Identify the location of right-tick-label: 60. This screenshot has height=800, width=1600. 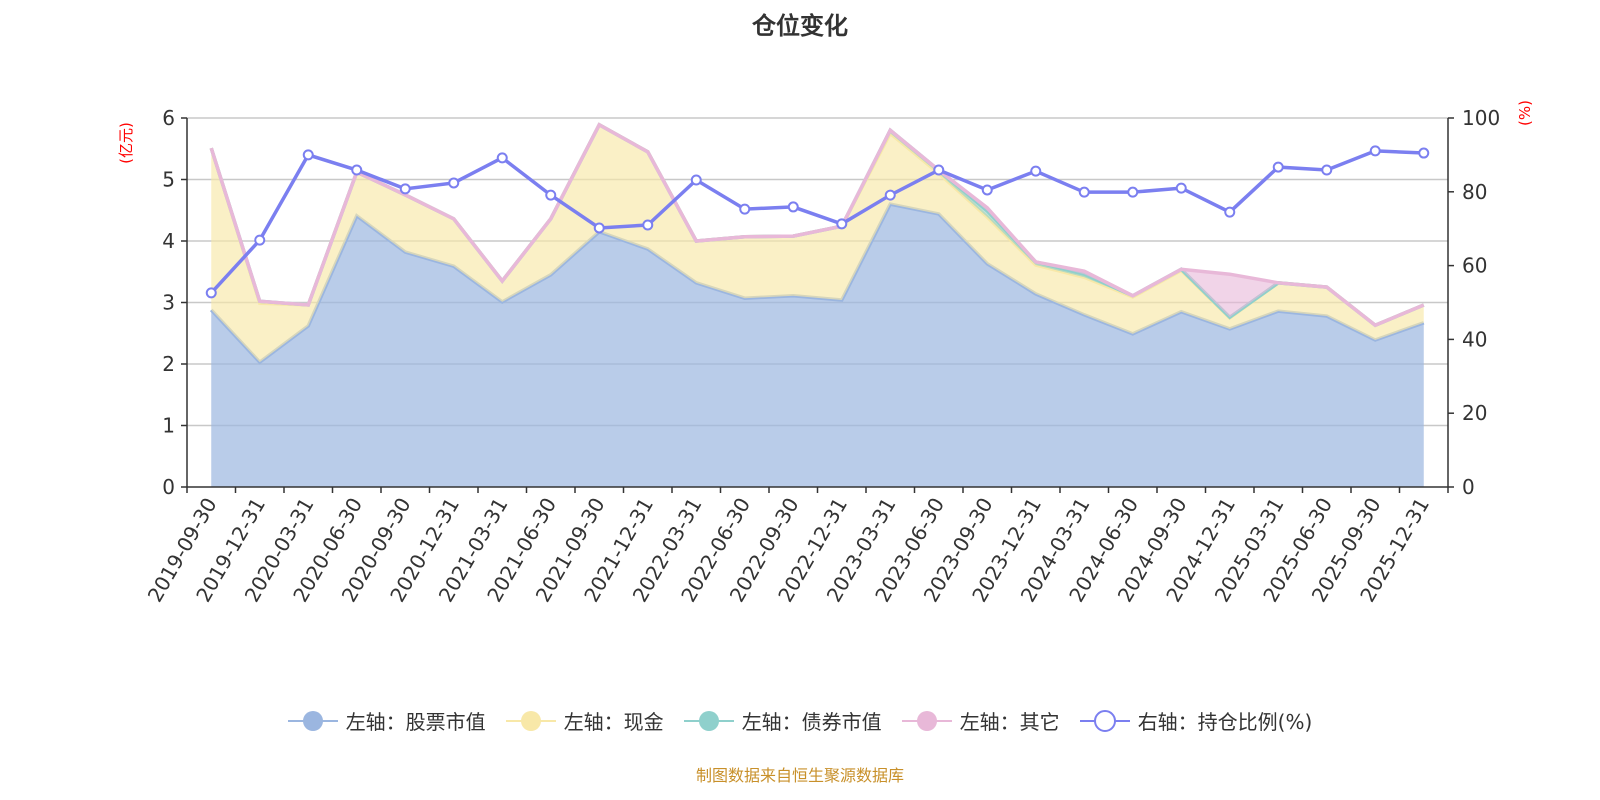
(1474, 266).